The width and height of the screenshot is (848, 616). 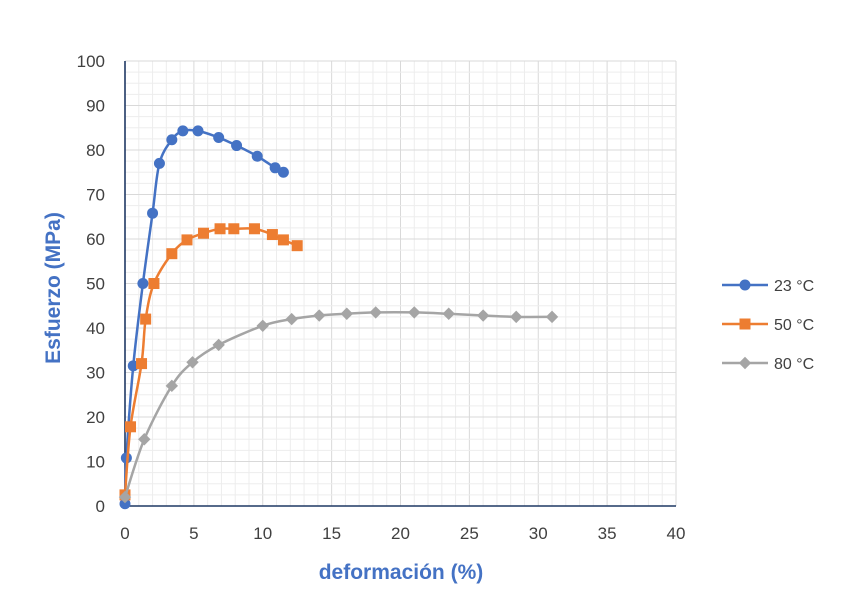 What do you see at coordinates (401, 572) in the screenshot?
I see `x-axis-title: deformación (%)` at bounding box center [401, 572].